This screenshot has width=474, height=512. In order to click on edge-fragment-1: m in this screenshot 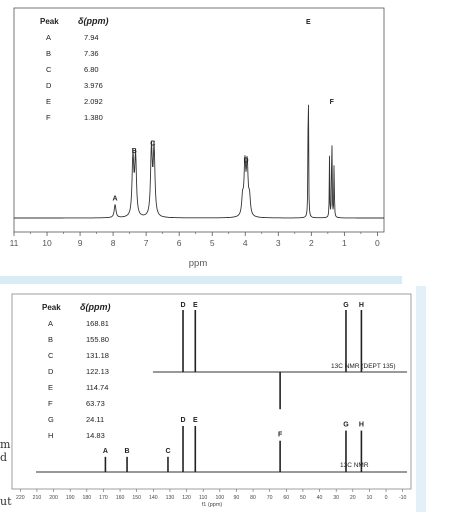, I will do `click(5, 444)`.